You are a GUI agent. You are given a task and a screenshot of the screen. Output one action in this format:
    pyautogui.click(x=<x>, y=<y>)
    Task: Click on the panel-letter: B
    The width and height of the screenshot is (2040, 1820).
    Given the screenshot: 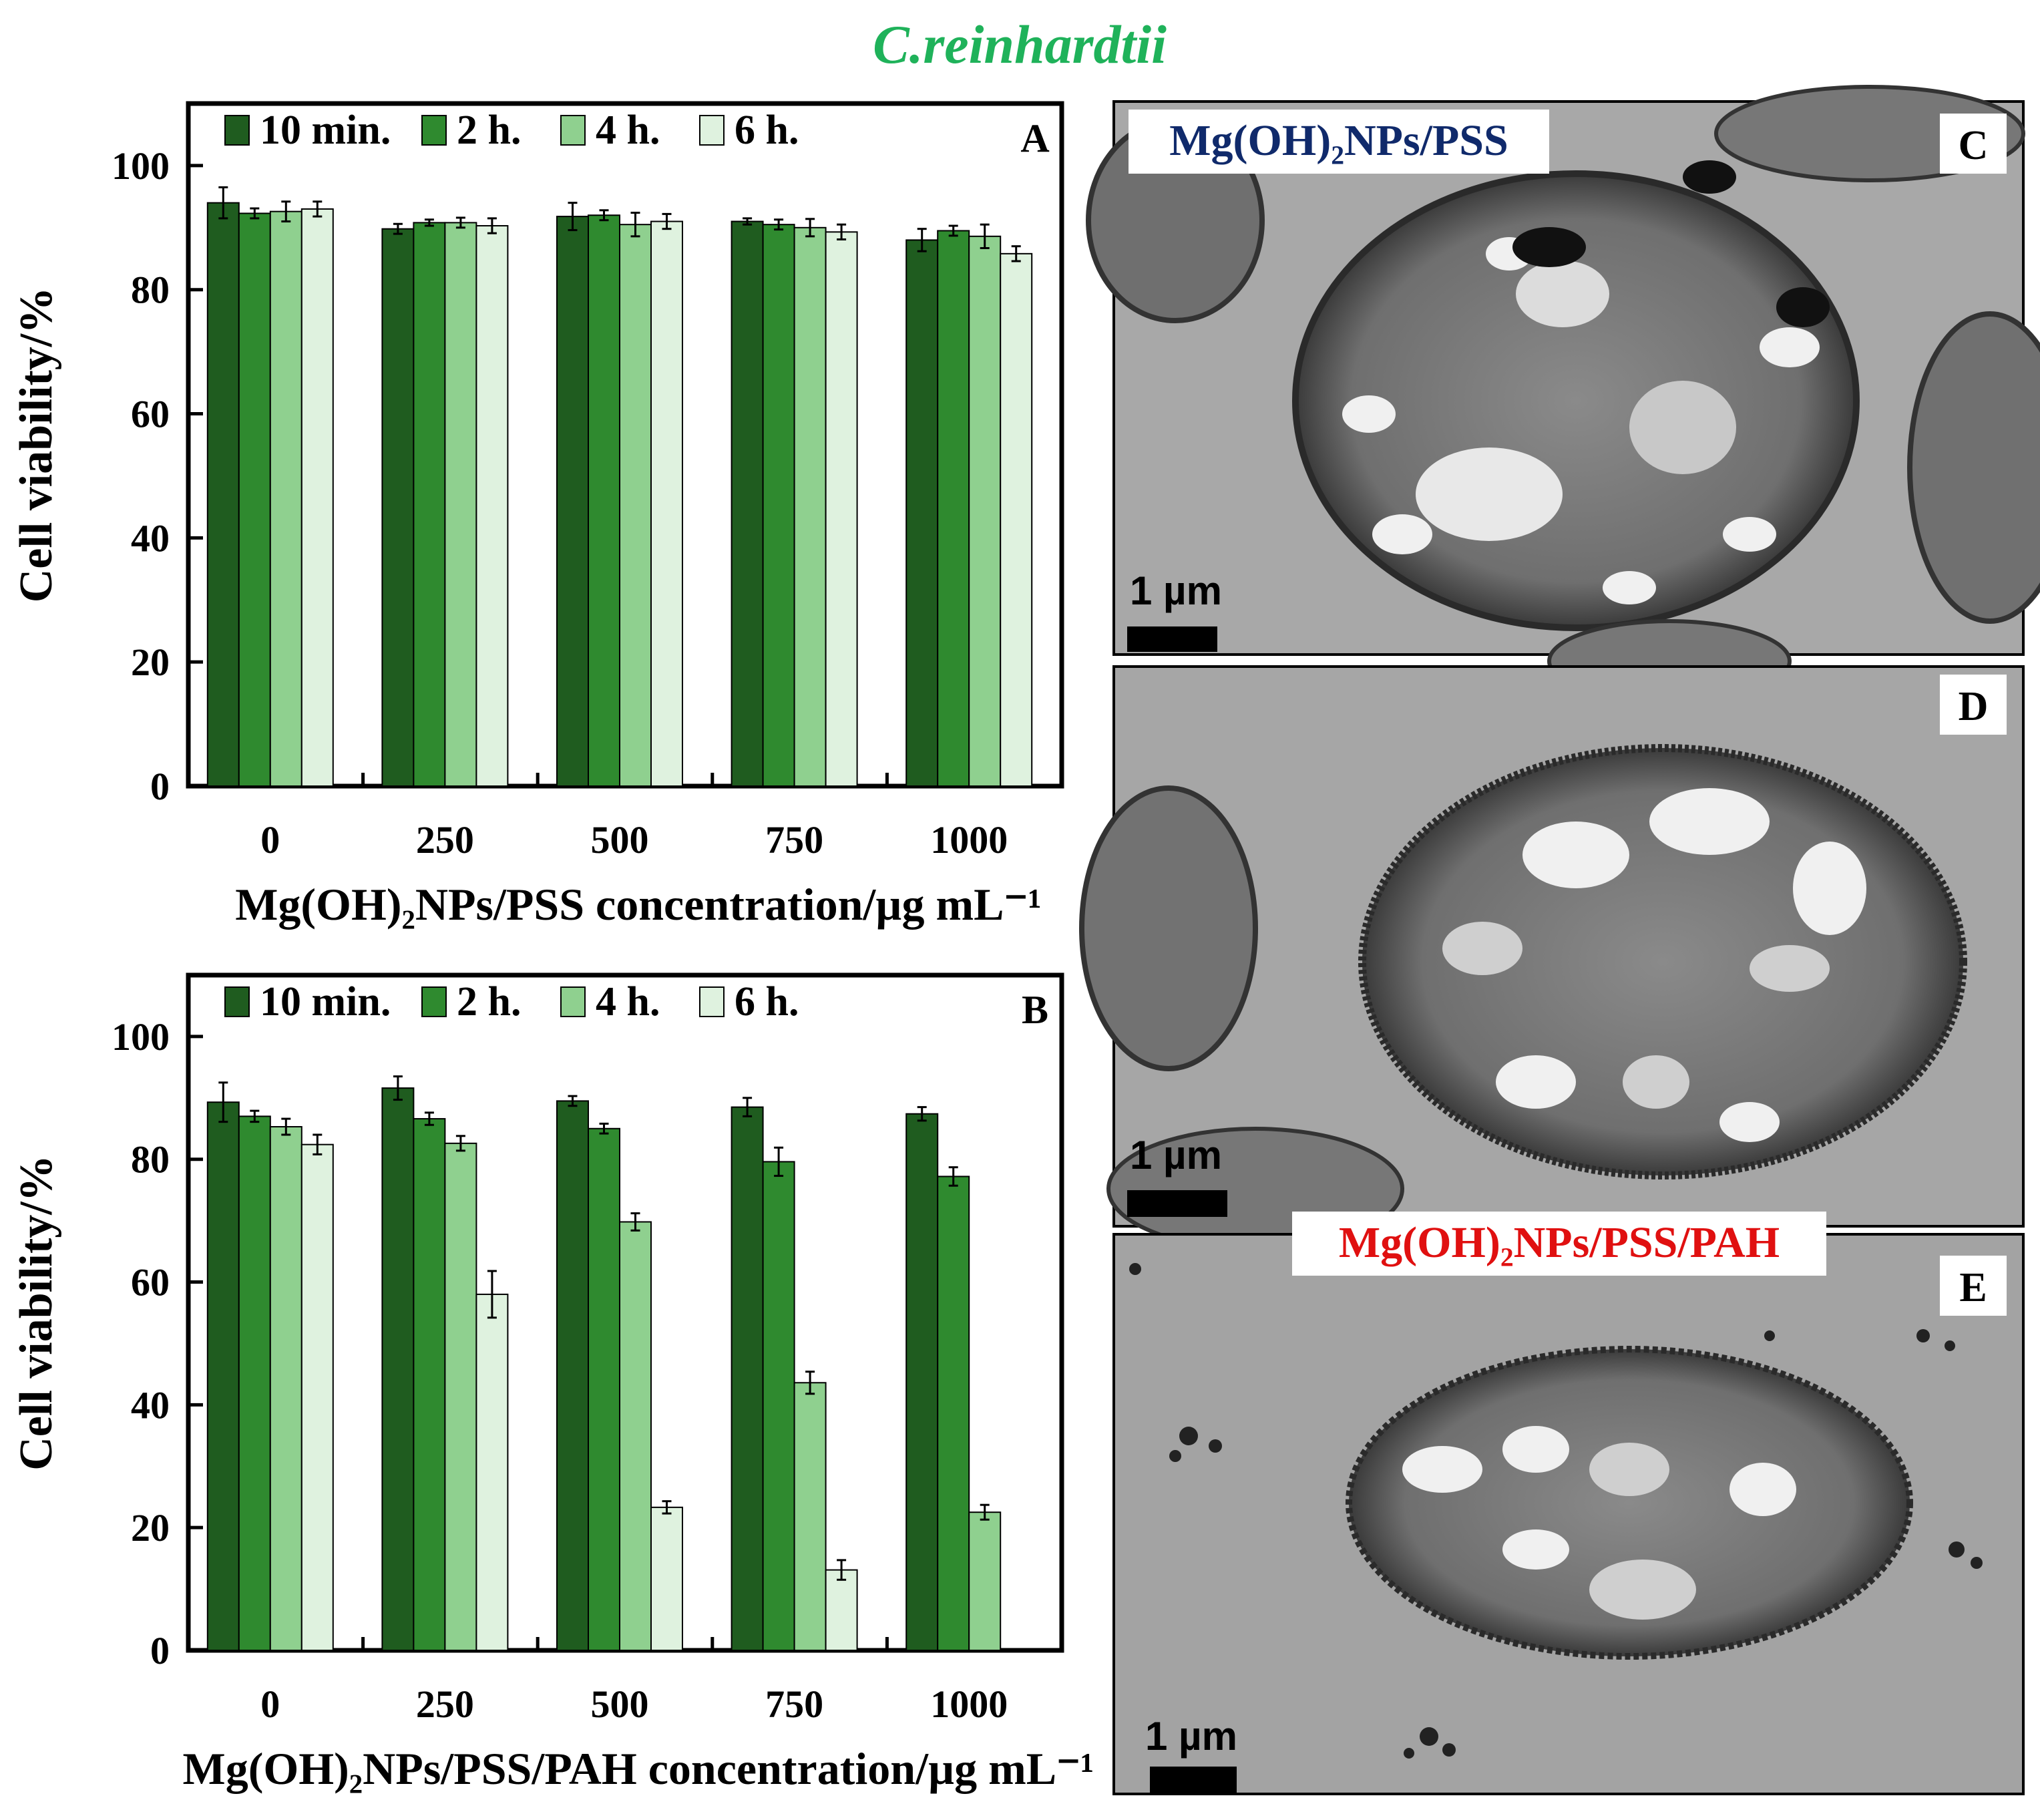 What is the action you would take?
    pyautogui.click(x=1035, y=1010)
    